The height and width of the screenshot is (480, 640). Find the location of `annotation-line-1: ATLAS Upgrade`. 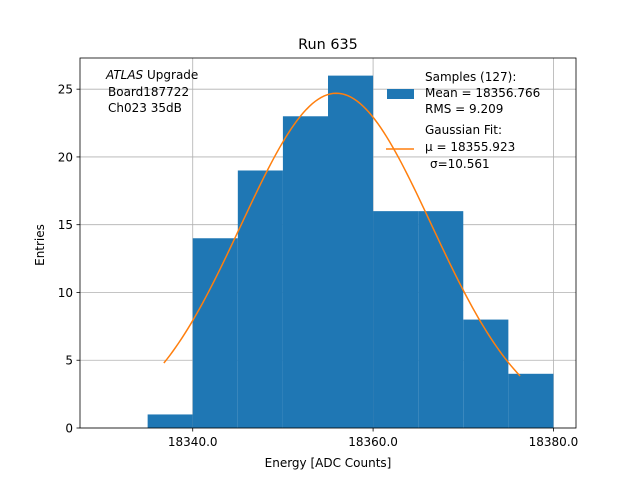

annotation-line-1: ATLAS Upgrade is located at coordinates (151, 75).